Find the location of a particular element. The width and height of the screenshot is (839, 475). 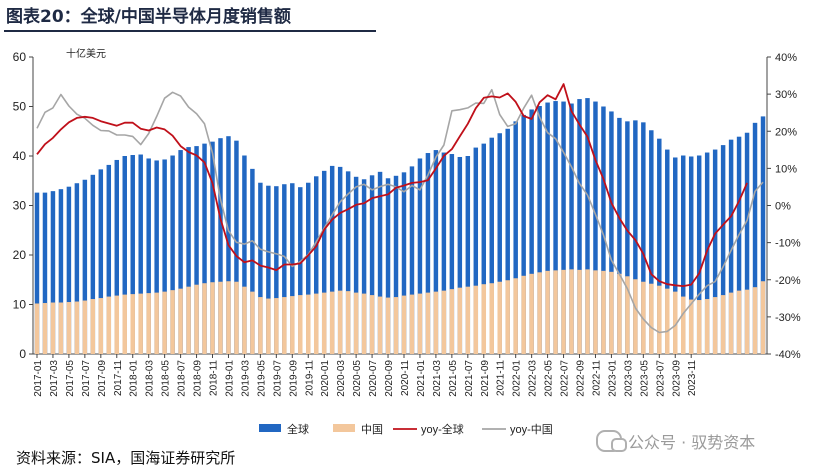

x-tick-label: 2017-05 is located at coordinates (70, 378).